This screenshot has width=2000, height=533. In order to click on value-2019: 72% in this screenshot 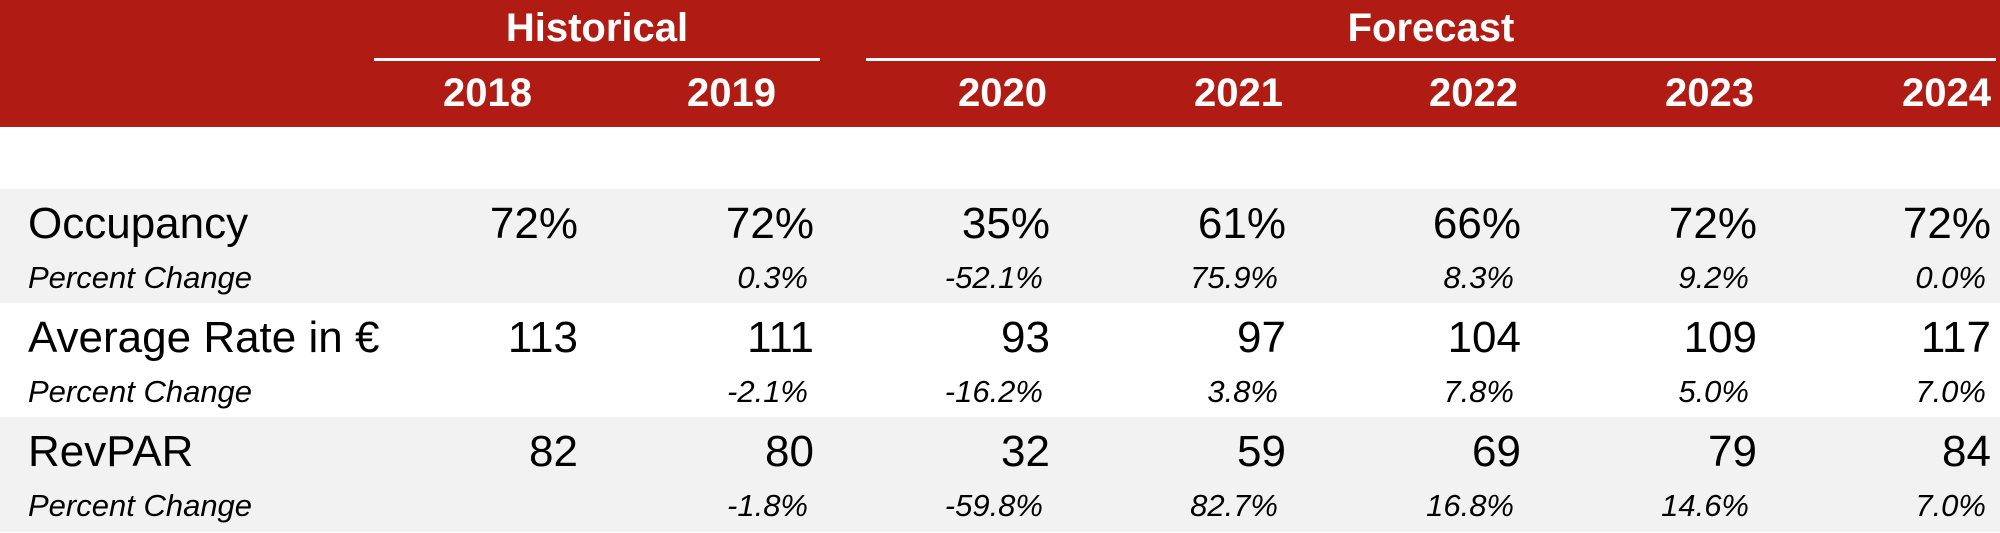, I will do `click(769, 223)`.